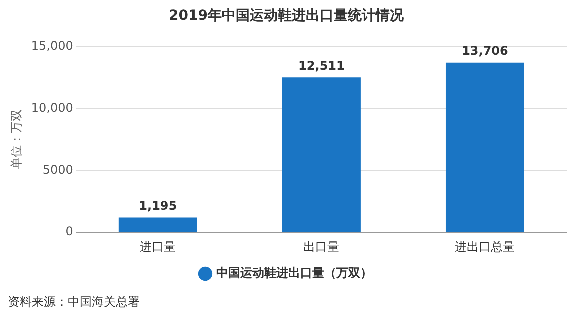 This screenshot has height=325, width=581. Describe the element at coordinates (287, 15) in the screenshot. I see `chart-title: 2019年中国运动鞋进出口量统计情况` at that location.